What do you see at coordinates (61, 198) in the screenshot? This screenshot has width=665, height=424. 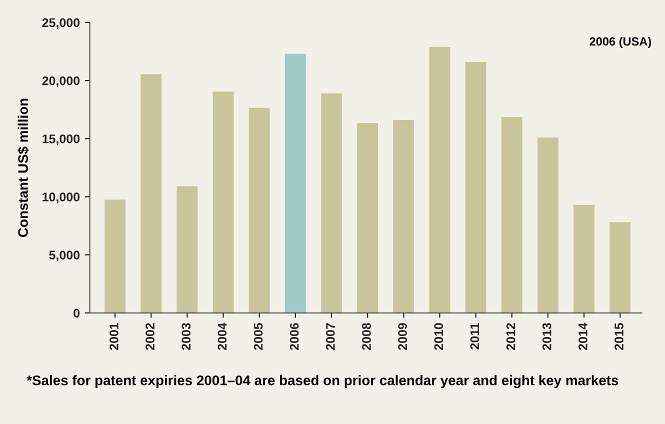 I see `y-tick-label: 10,000` at bounding box center [61, 198].